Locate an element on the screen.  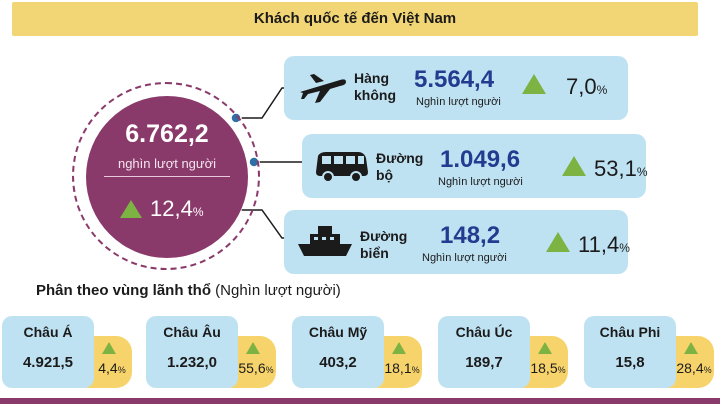
total-circle is located at coordinates (167, 177).